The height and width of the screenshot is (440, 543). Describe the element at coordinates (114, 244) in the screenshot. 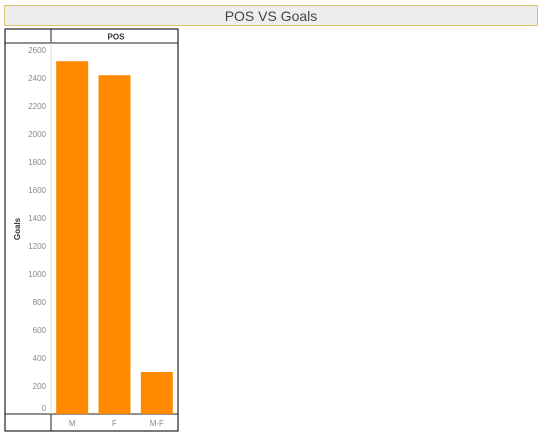

I see `bar-f` at that location.